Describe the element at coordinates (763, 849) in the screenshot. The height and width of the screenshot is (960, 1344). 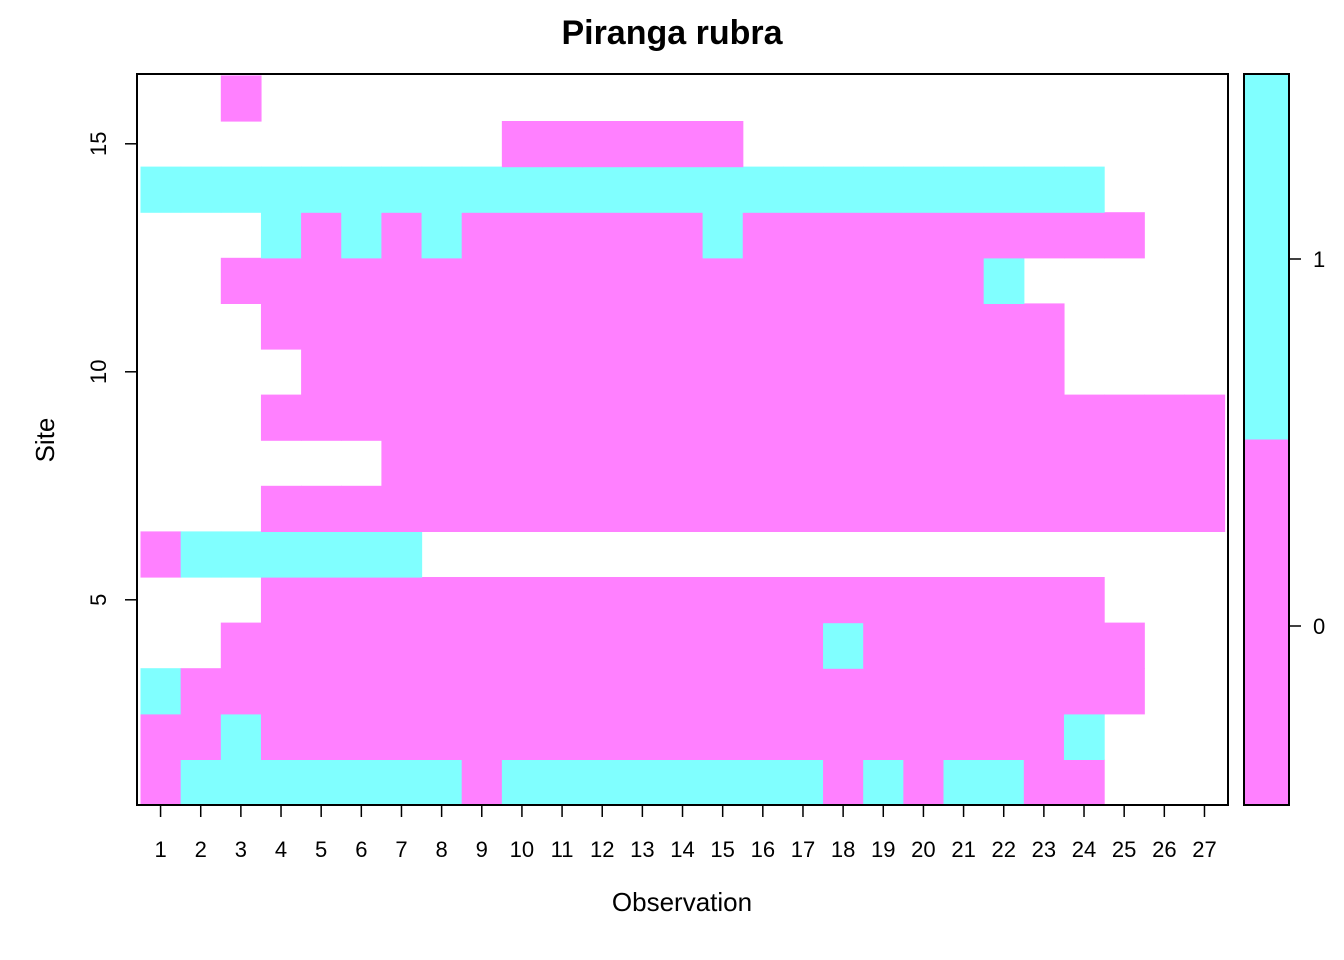
I see `x-tick-label: 16` at that location.